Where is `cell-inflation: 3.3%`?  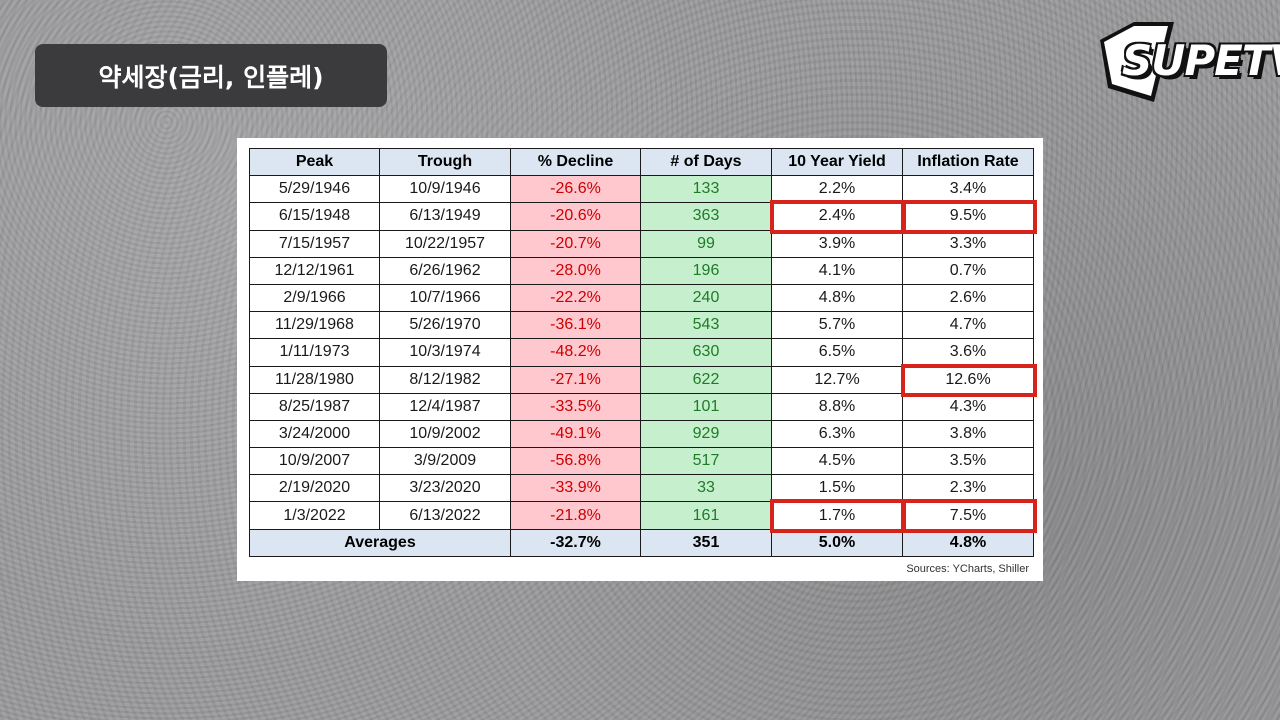
cell-inflation: 3.3% is located at coordinates (968, 243).